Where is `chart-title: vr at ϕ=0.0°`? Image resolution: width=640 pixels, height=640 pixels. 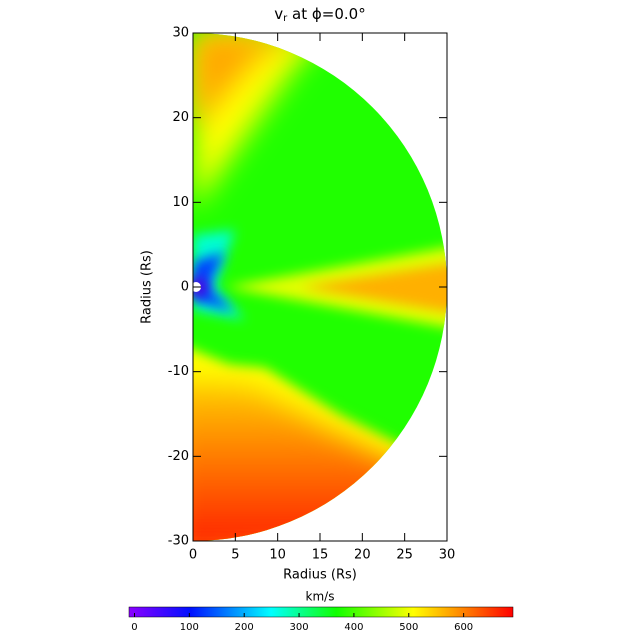 chart-title: vr at ϕ=0.0° is located at coordinates (319, 15).